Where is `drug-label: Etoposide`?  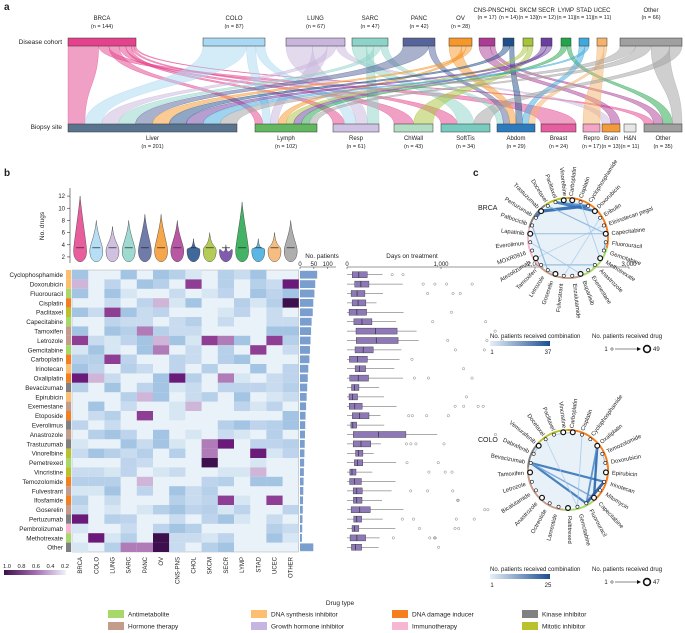 drug-label: Etoposide is located at coordinates (49, 416).